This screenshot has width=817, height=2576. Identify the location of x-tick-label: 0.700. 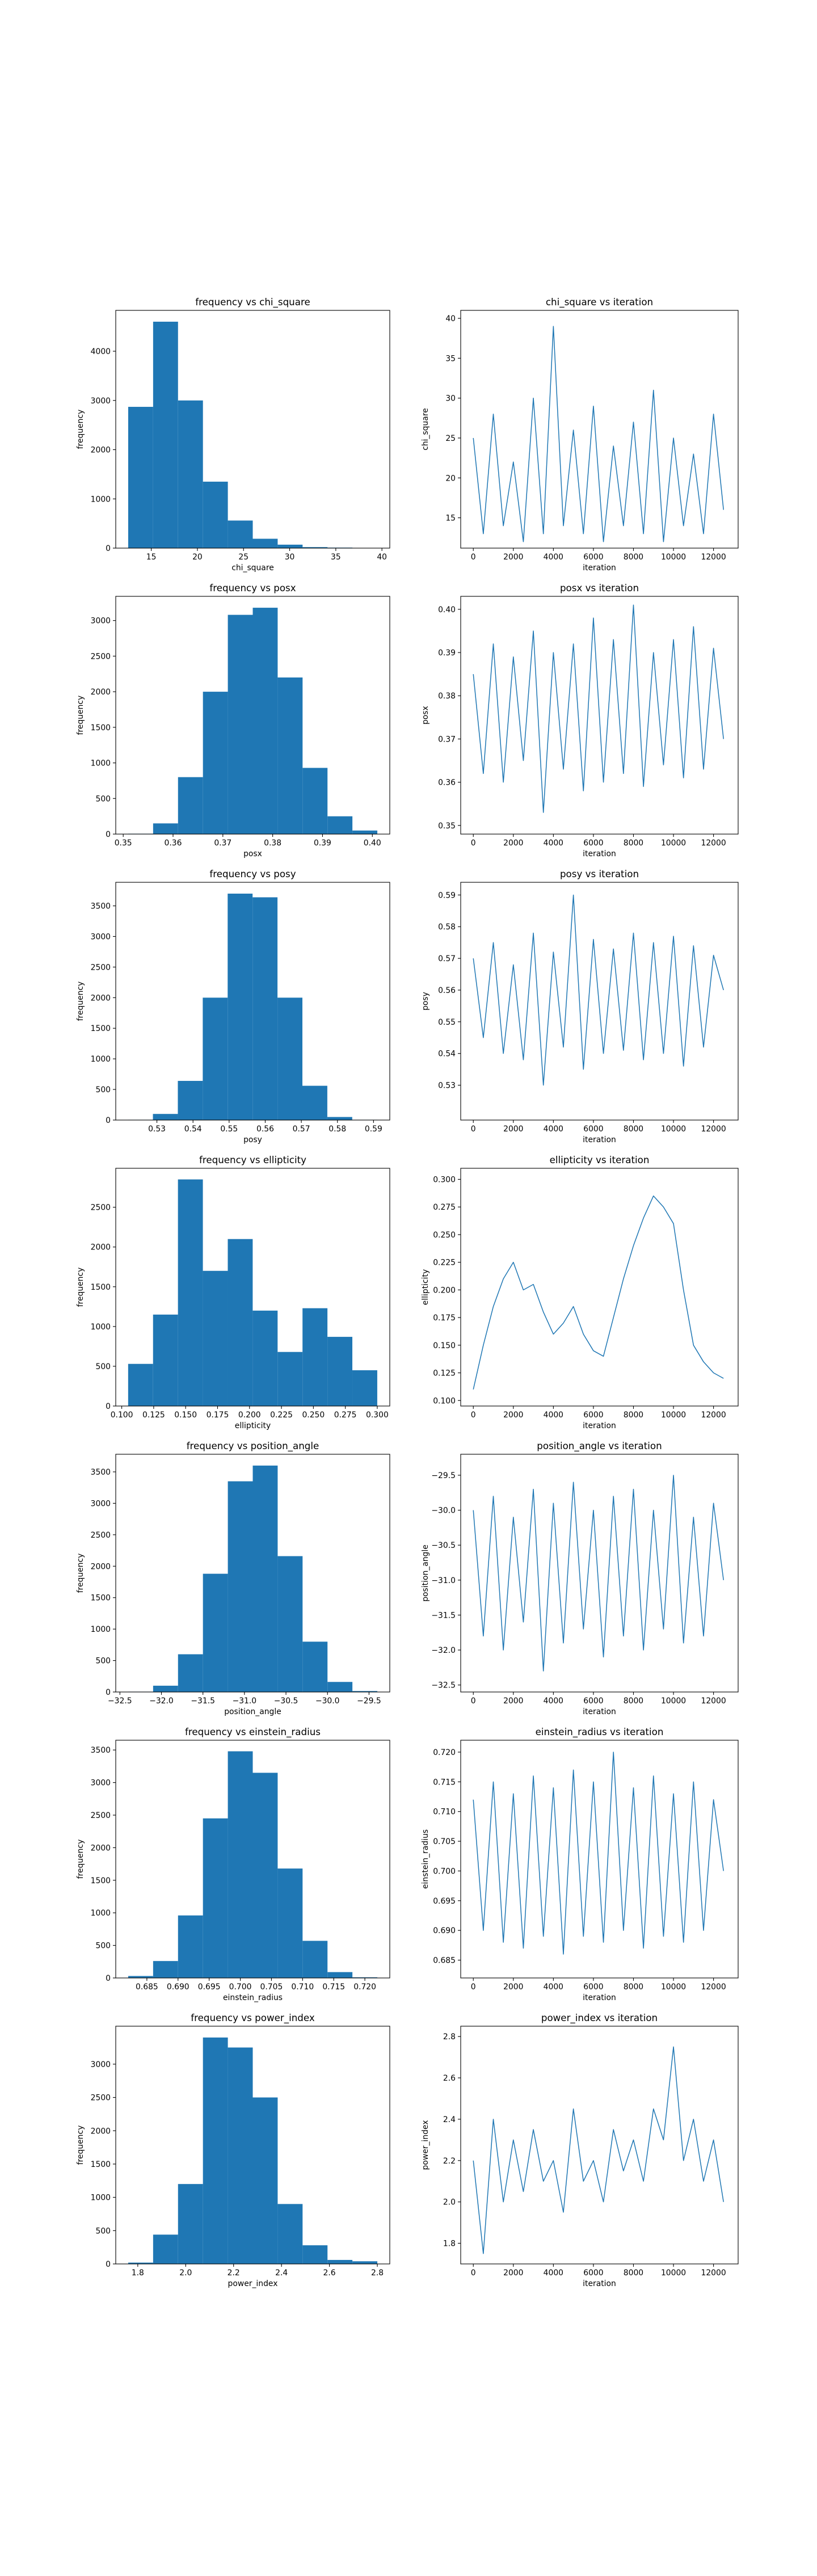
(240, 1987).